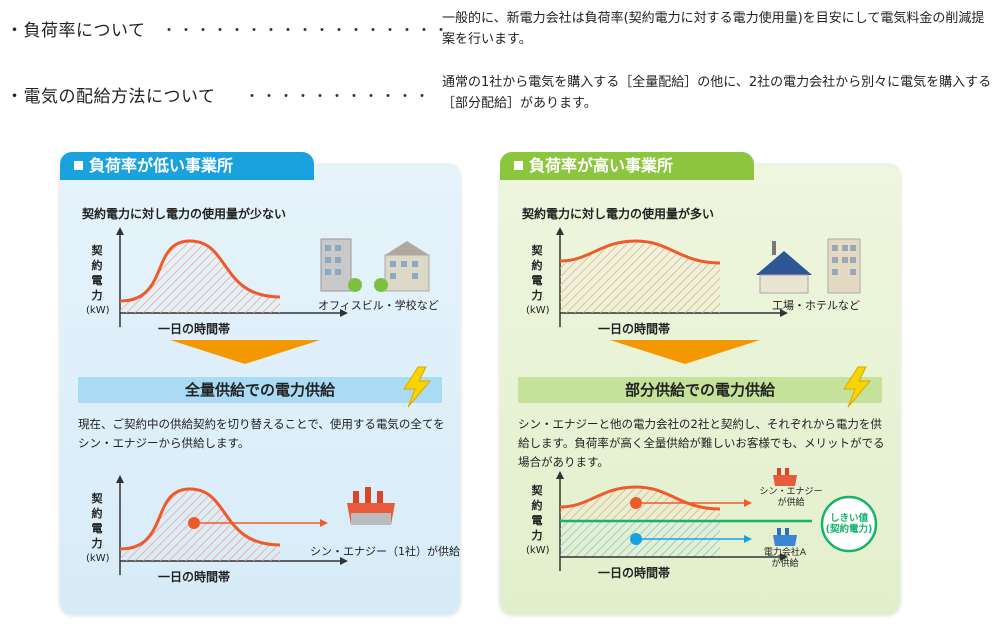 The width and height of the screenshot is (1000, 640). What do you see at coordinates (338, 97) in the screenshot?
I see `leader-dots: ・・・・・・・・・・・` at bounding box center [338, 97].